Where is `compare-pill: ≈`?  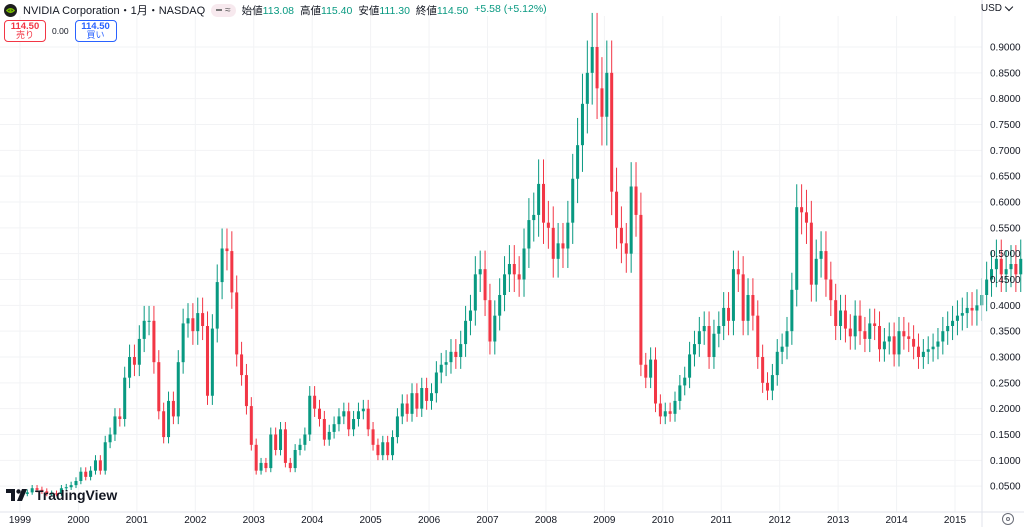
compare-pill: ≈ is located at coordinates (223, 10).